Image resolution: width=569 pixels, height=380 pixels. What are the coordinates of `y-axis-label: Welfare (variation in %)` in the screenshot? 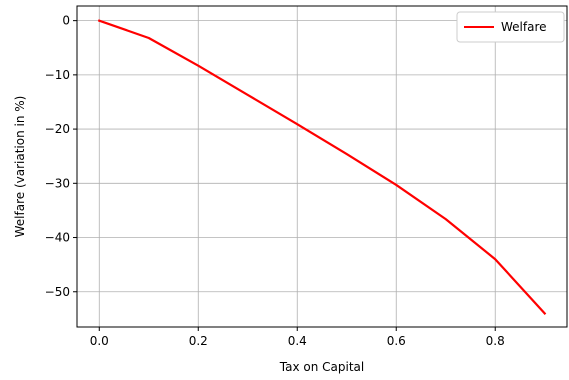 It's located at (20, 167).